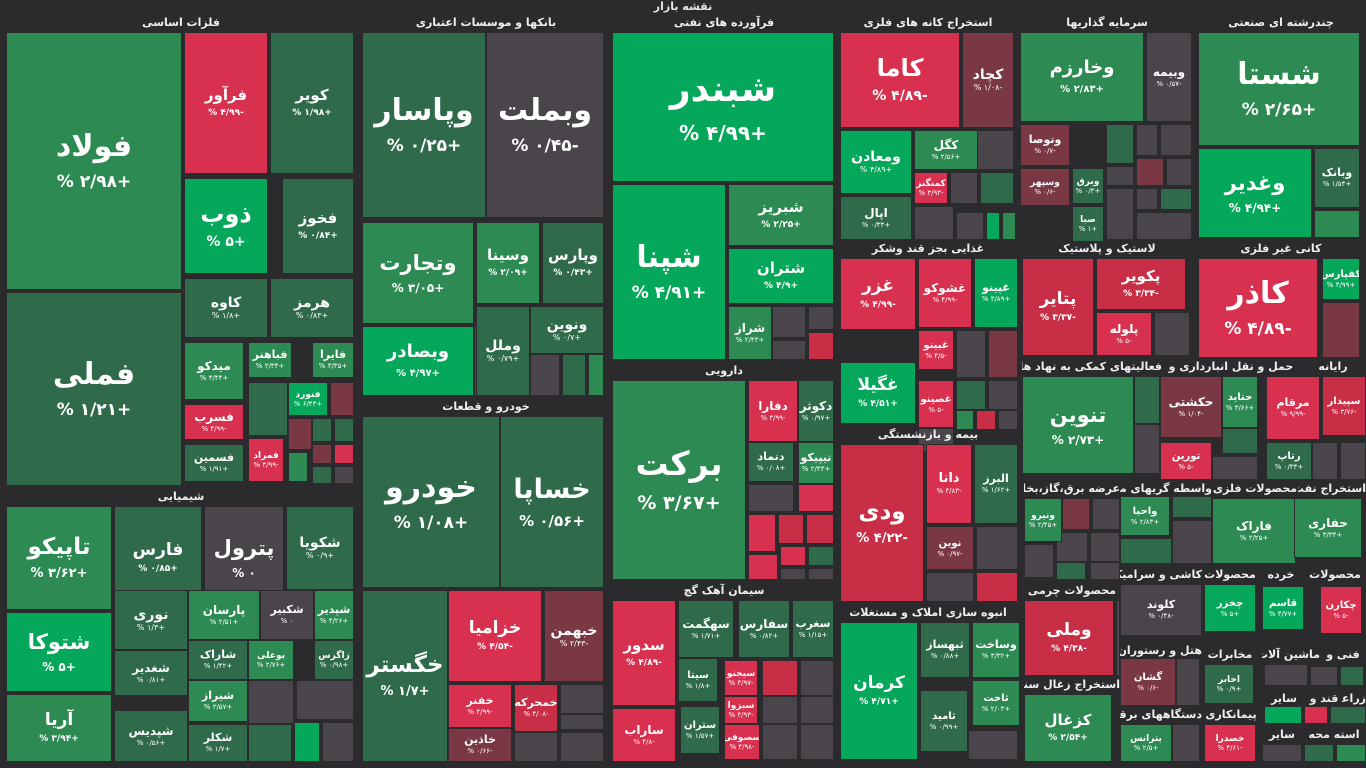 This screenshot has width=1366, height=768. I want to click on company-tile: وملل +۰/۷۹ %, so click(503, 351).